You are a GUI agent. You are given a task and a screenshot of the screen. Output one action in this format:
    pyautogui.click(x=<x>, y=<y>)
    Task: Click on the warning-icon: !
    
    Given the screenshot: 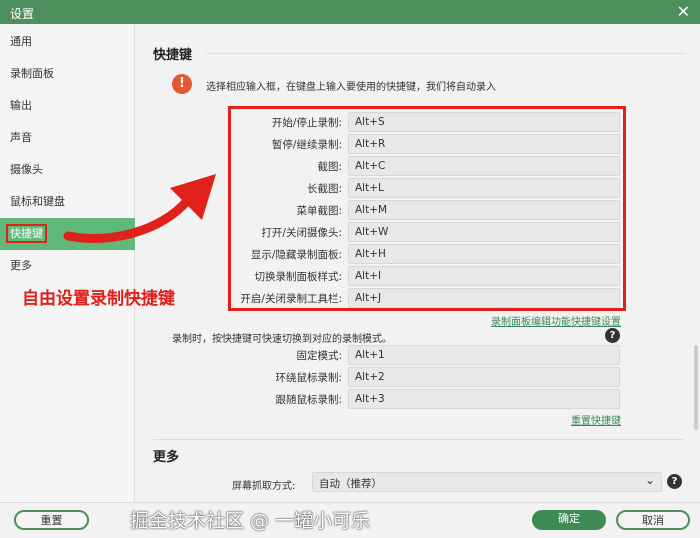 What is the action you would take?
    pyautogui.click(x=182, y=84)
    